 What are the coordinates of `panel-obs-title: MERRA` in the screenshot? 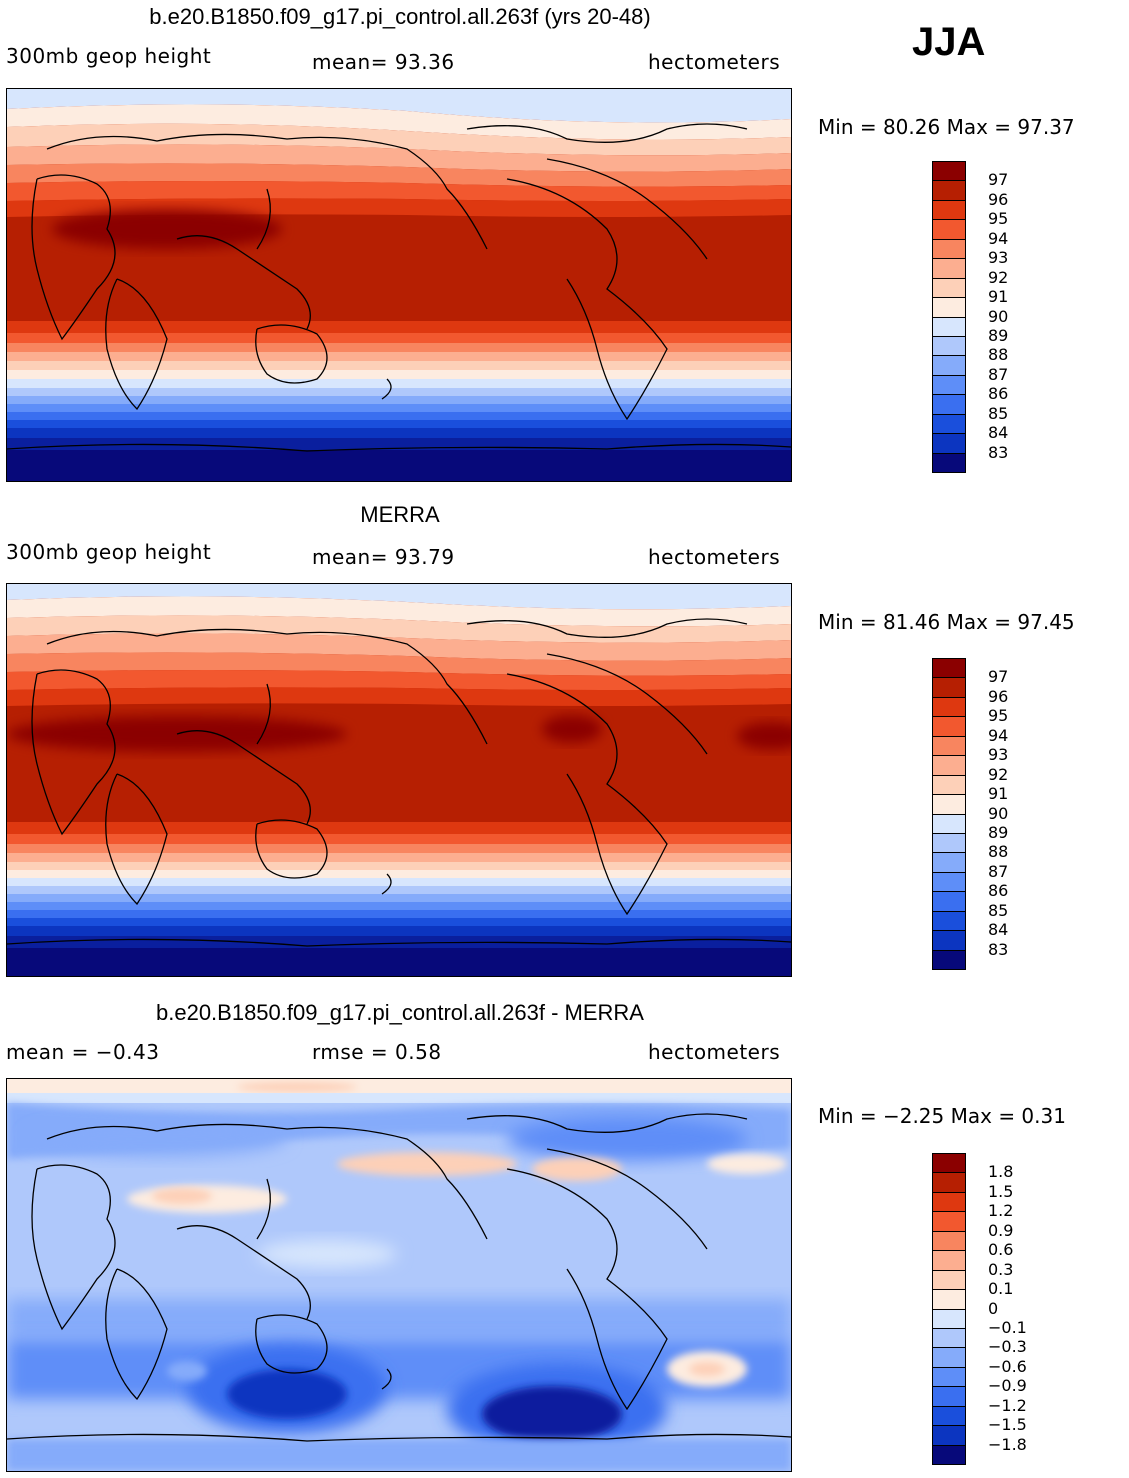 It's located at (400, 514).